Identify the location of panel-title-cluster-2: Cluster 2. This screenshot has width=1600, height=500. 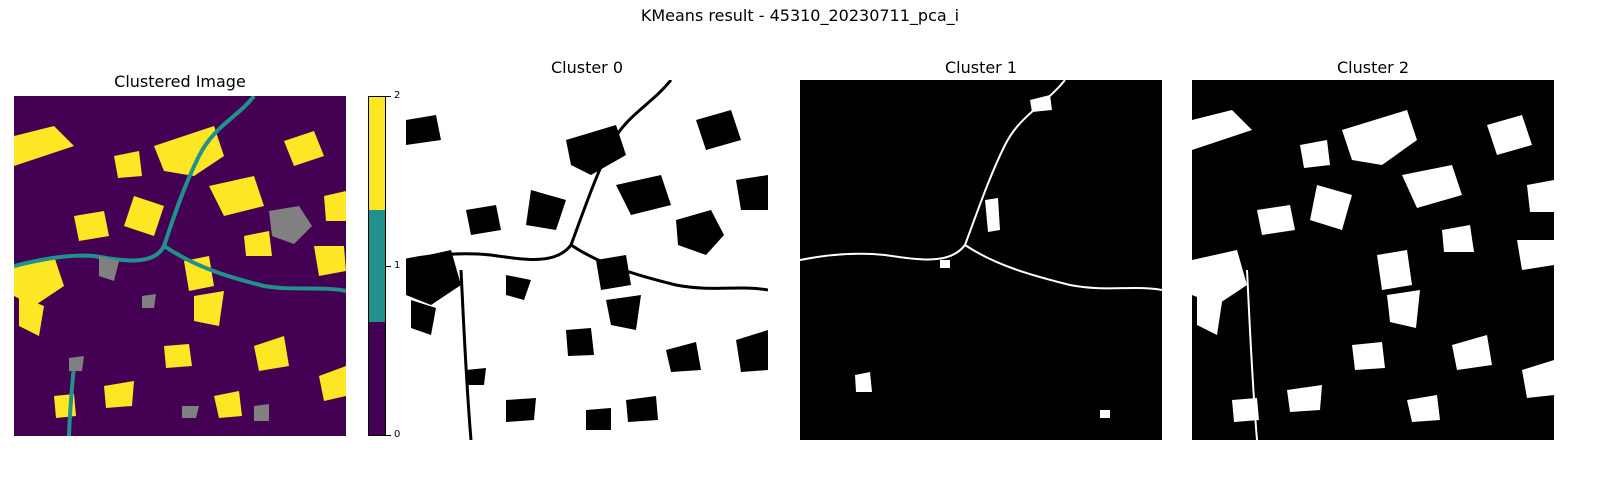
(1373, 67).